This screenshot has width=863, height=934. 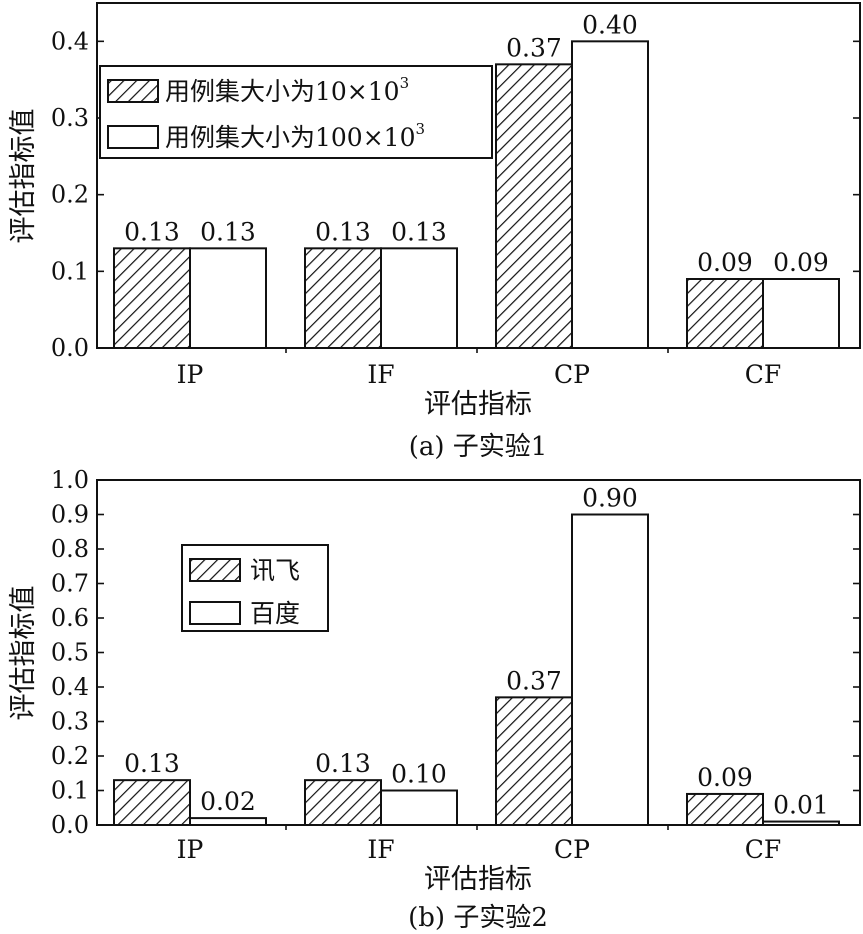 I want to click on legend-label: 百度, so click(x=275, y=613).